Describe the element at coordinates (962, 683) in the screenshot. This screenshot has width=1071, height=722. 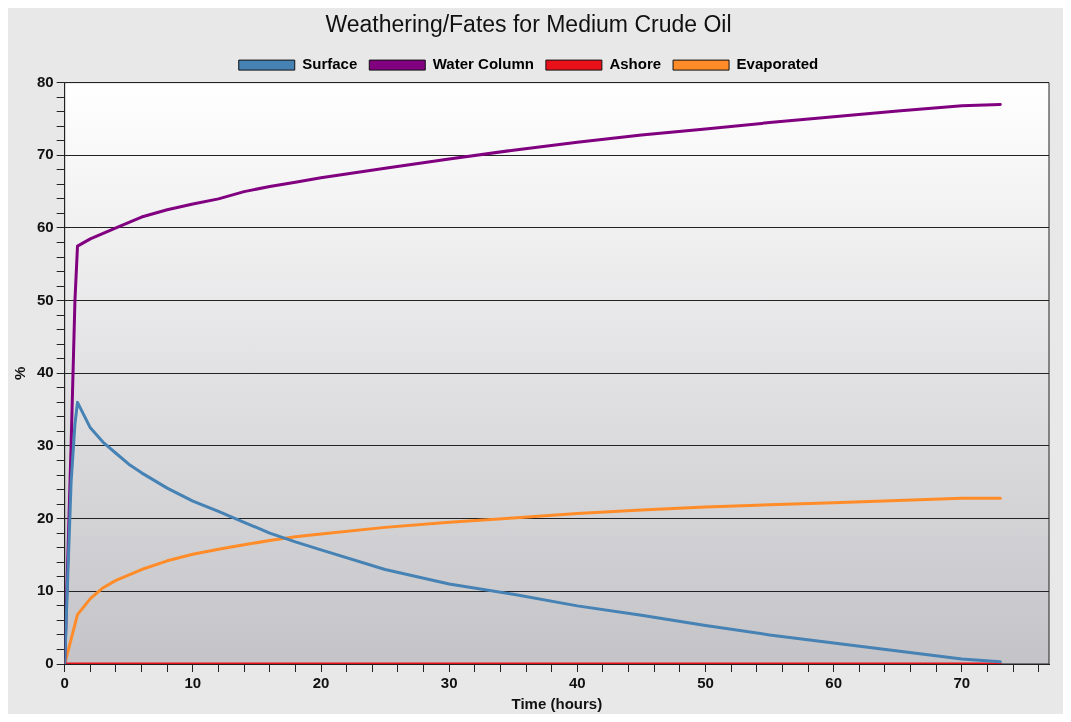
I see `x-tick-label: 70` at that location.